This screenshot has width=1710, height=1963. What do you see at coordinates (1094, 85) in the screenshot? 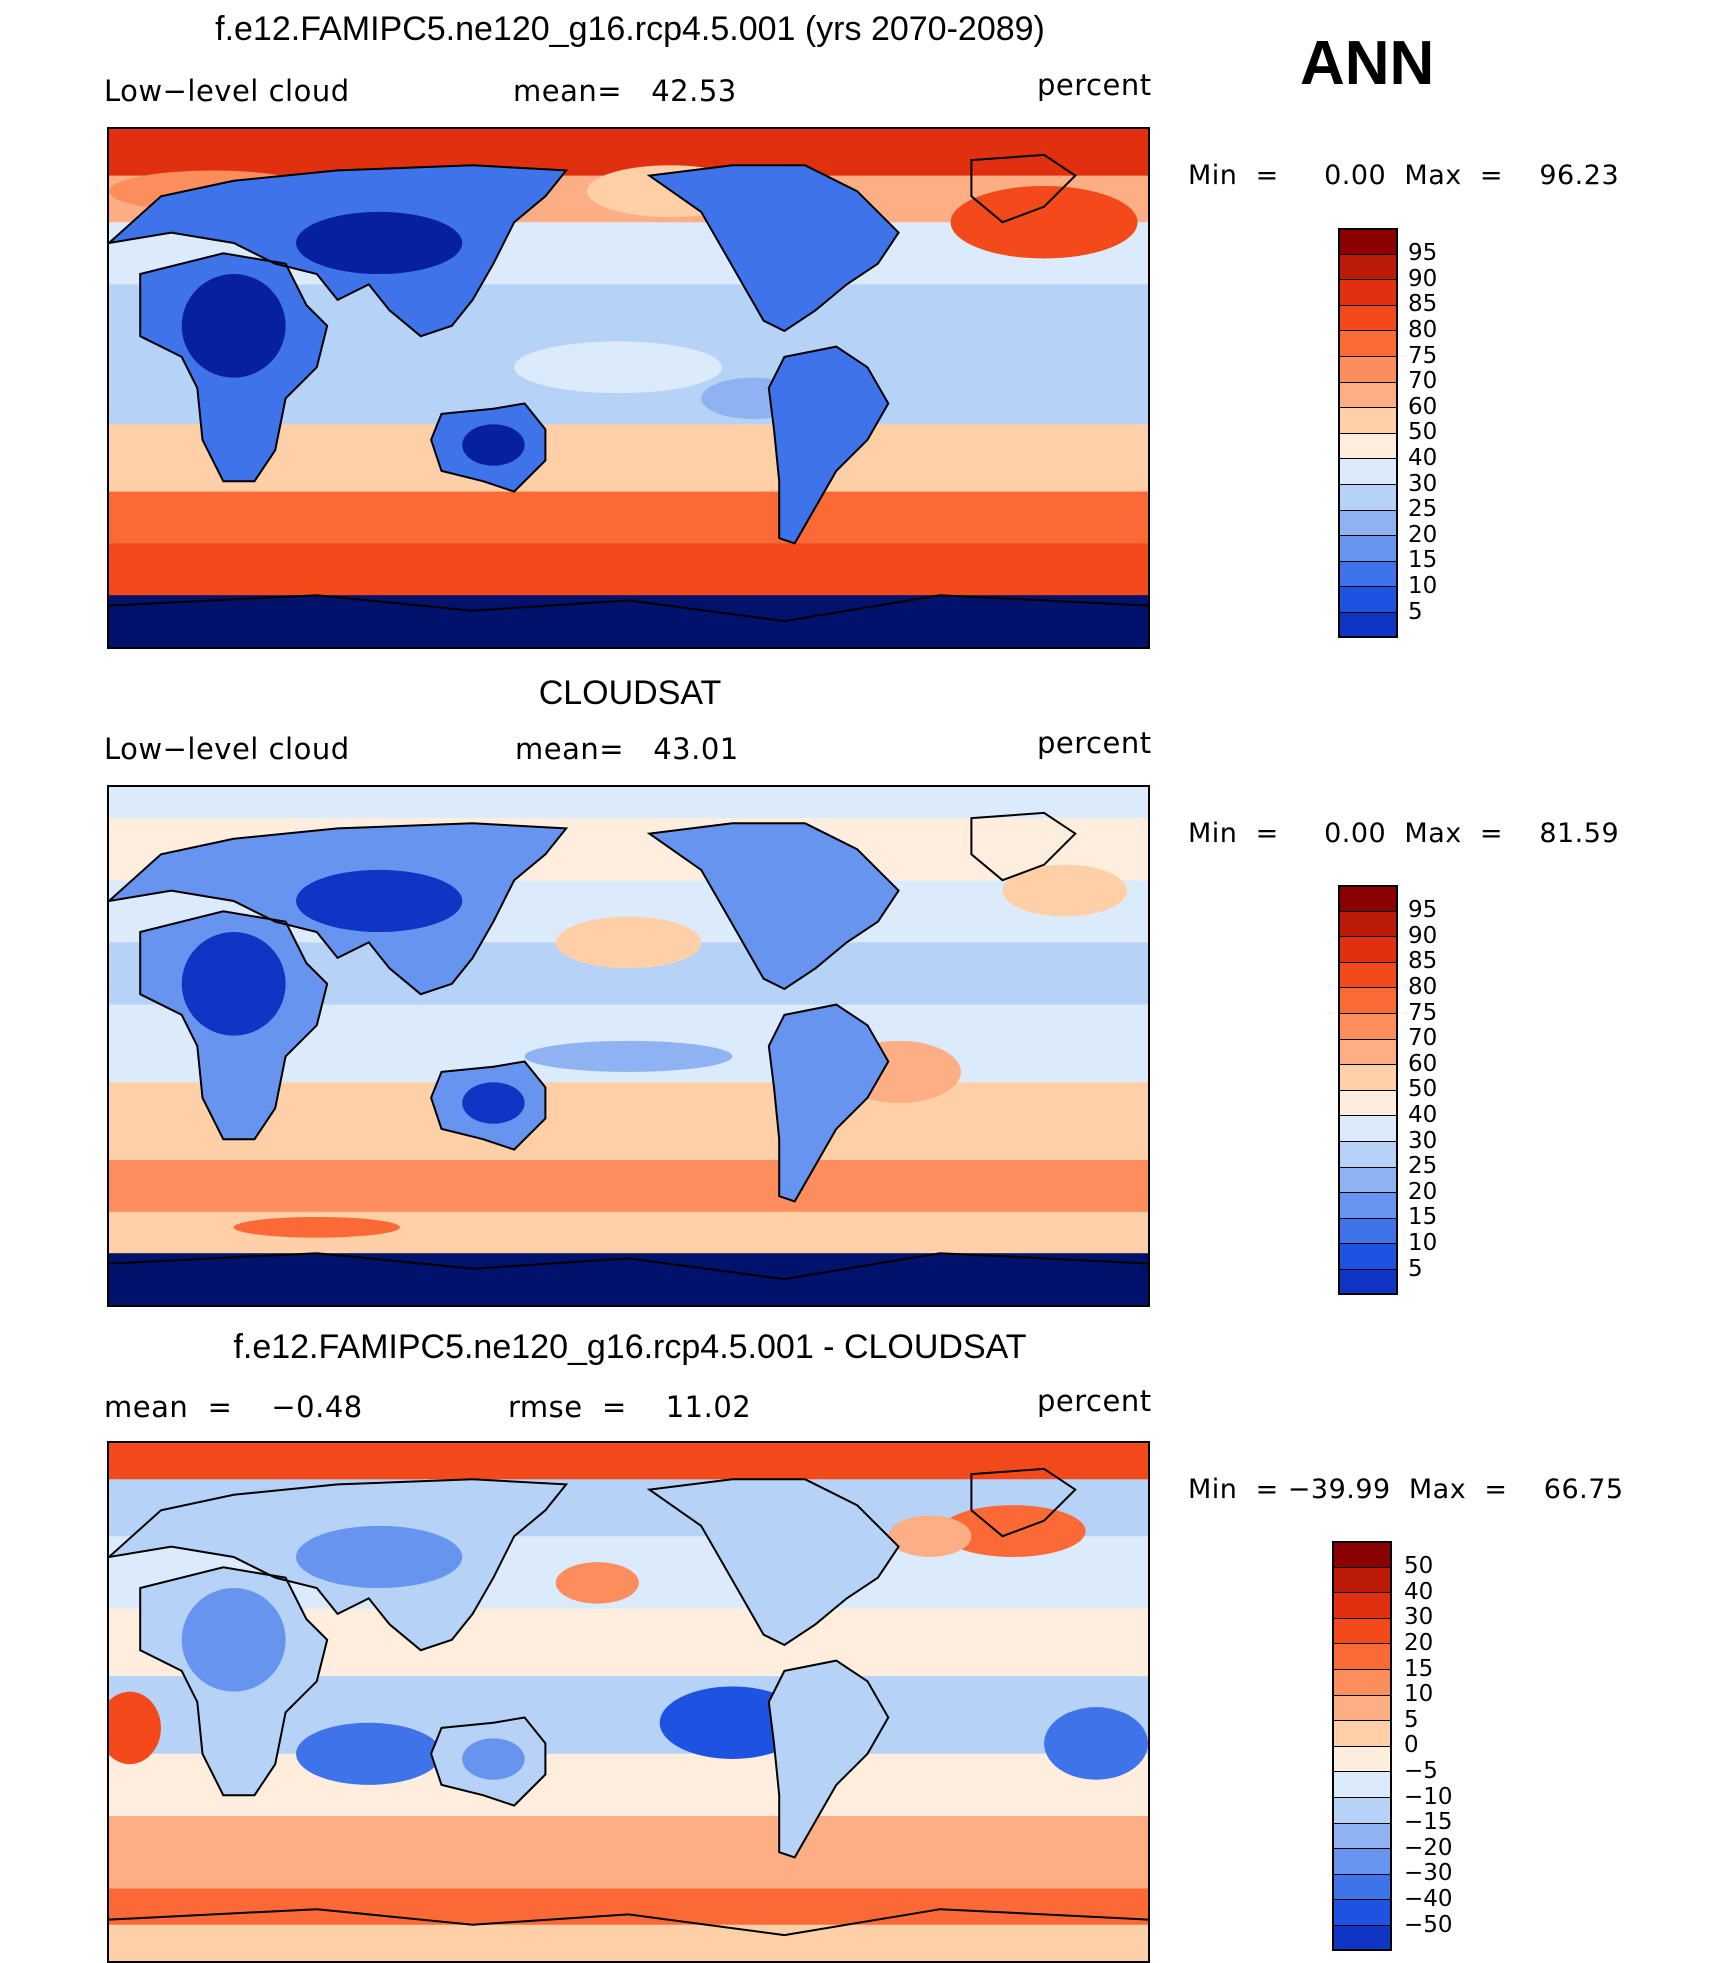
I see `panel-1-units-label: percent` at bounding box center [1094, 85].